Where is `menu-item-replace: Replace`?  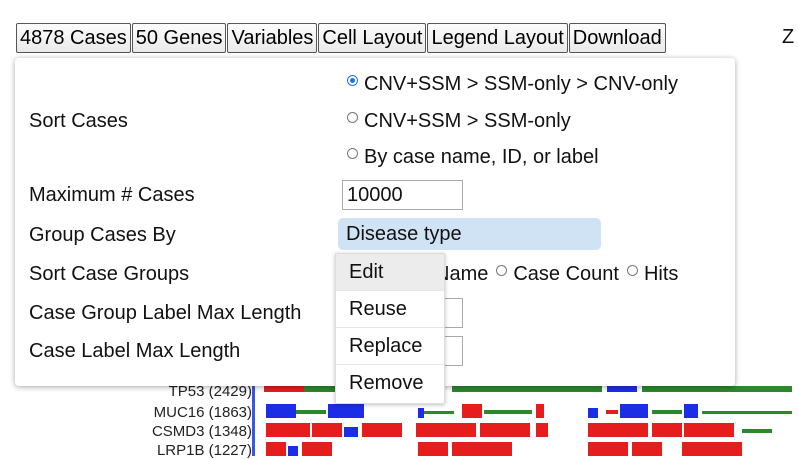
menu-item-replace: Replace is located at coordinates (390, 346).